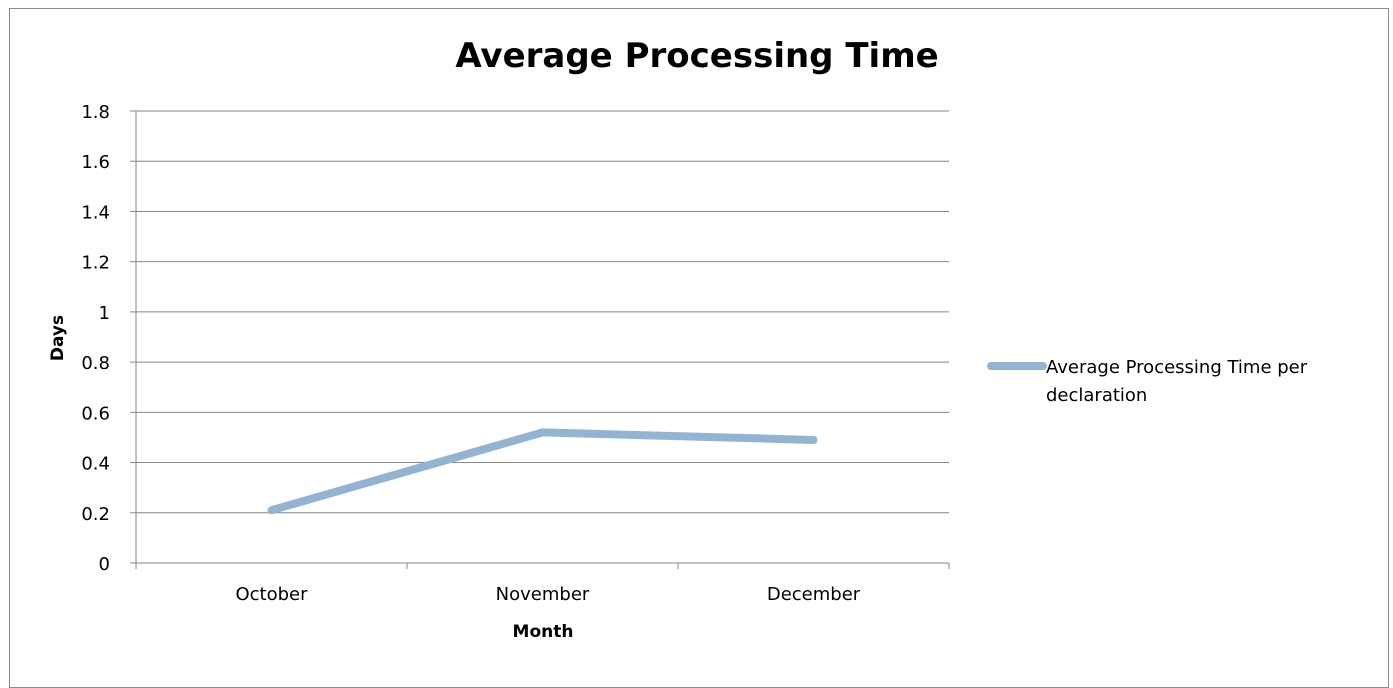 The width and height of the screenshot is (1393, 688). Describe the element at coordinates (95, 338) in the screenshot. I see `y-tick-labels: 0 0.2 0.4 0.6 0.8 1 1.2 1.4 1.6 1.8` at that location.